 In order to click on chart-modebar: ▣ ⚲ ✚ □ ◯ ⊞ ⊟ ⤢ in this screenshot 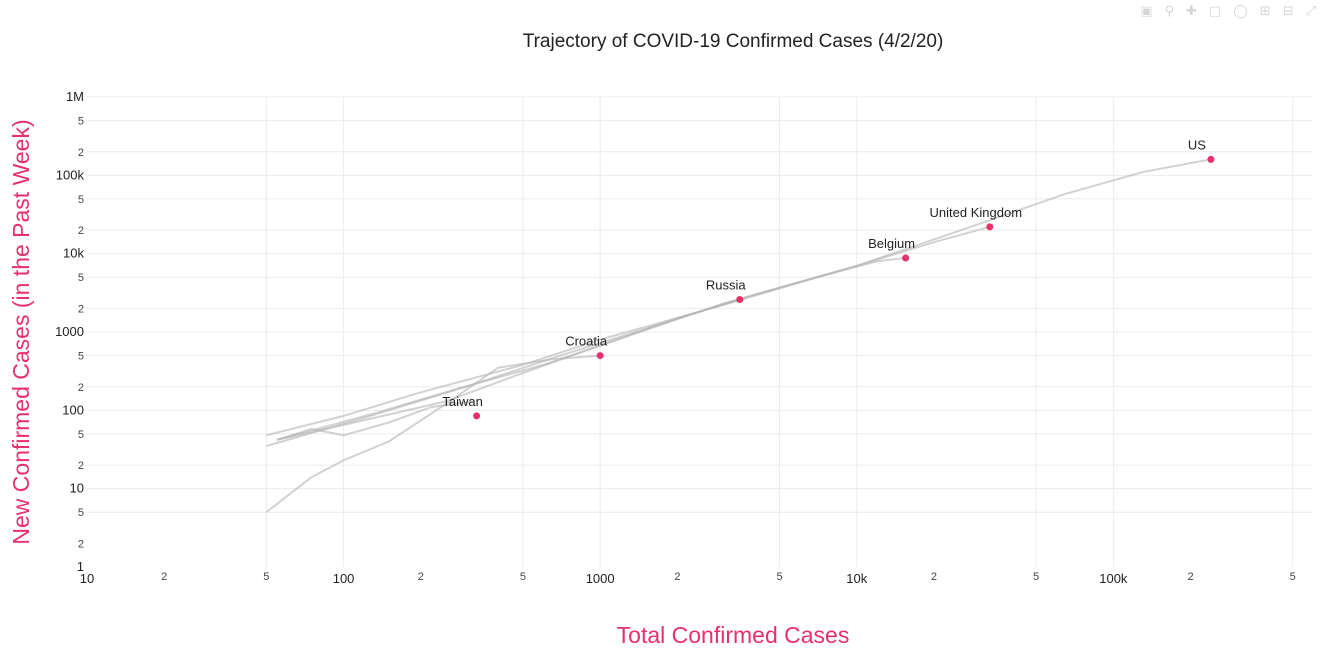, I will do `click(1228, 11)`.